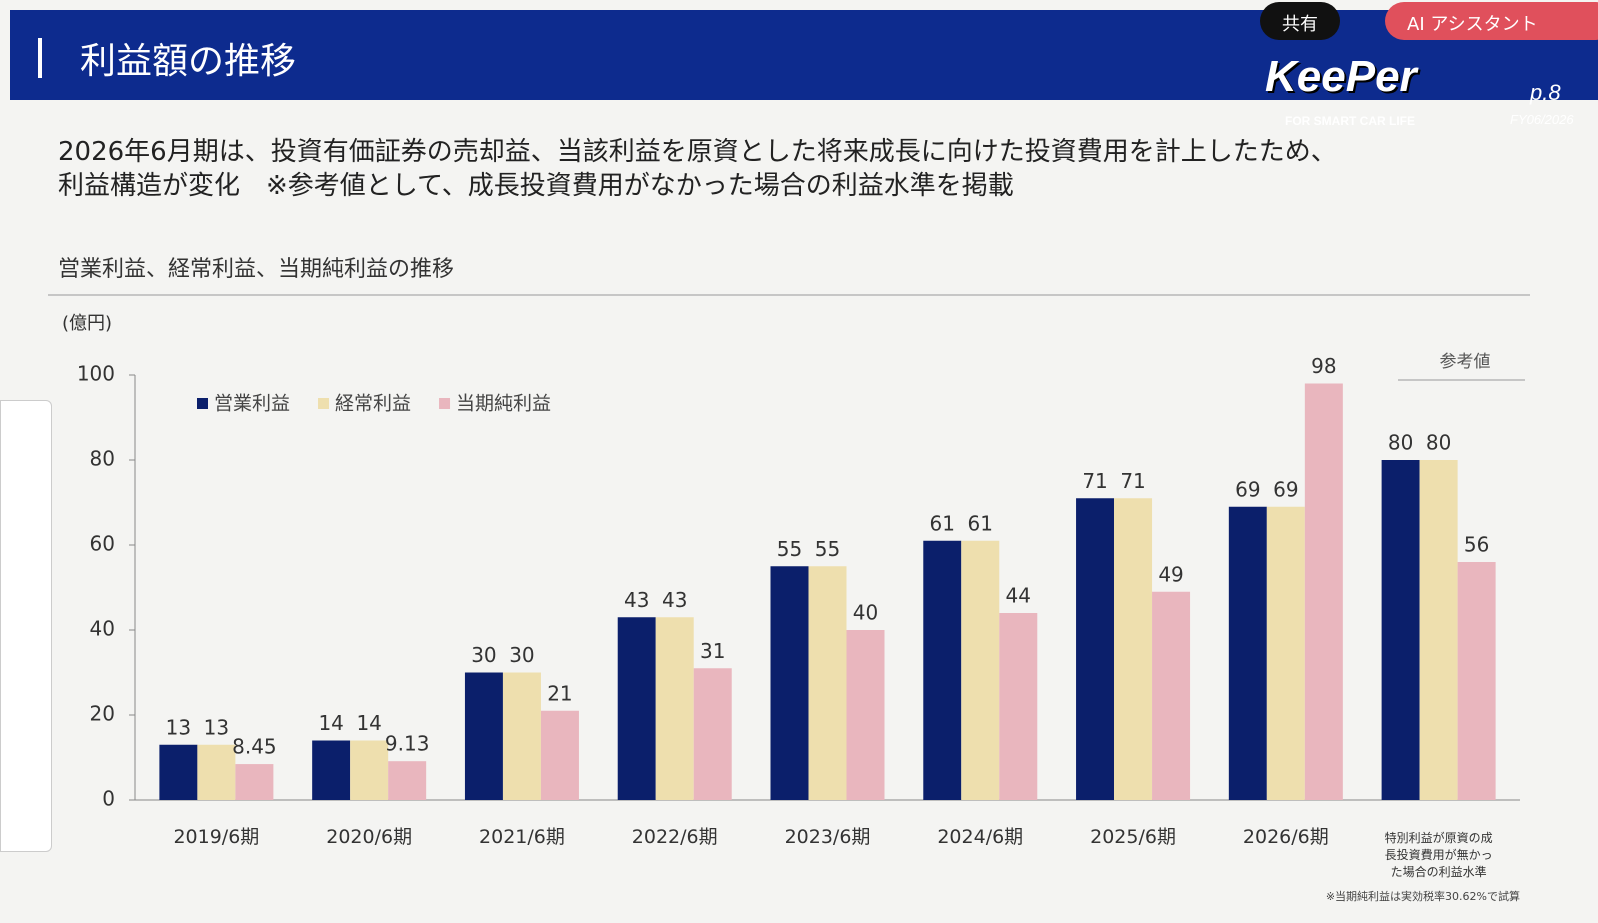 Image resolution: width=1598 pixels, height=923 pixels. What do you see at coordinates (102, 459) in the screenshot?
I see `y-tick-label: 80` at bounding box center [102, 459].